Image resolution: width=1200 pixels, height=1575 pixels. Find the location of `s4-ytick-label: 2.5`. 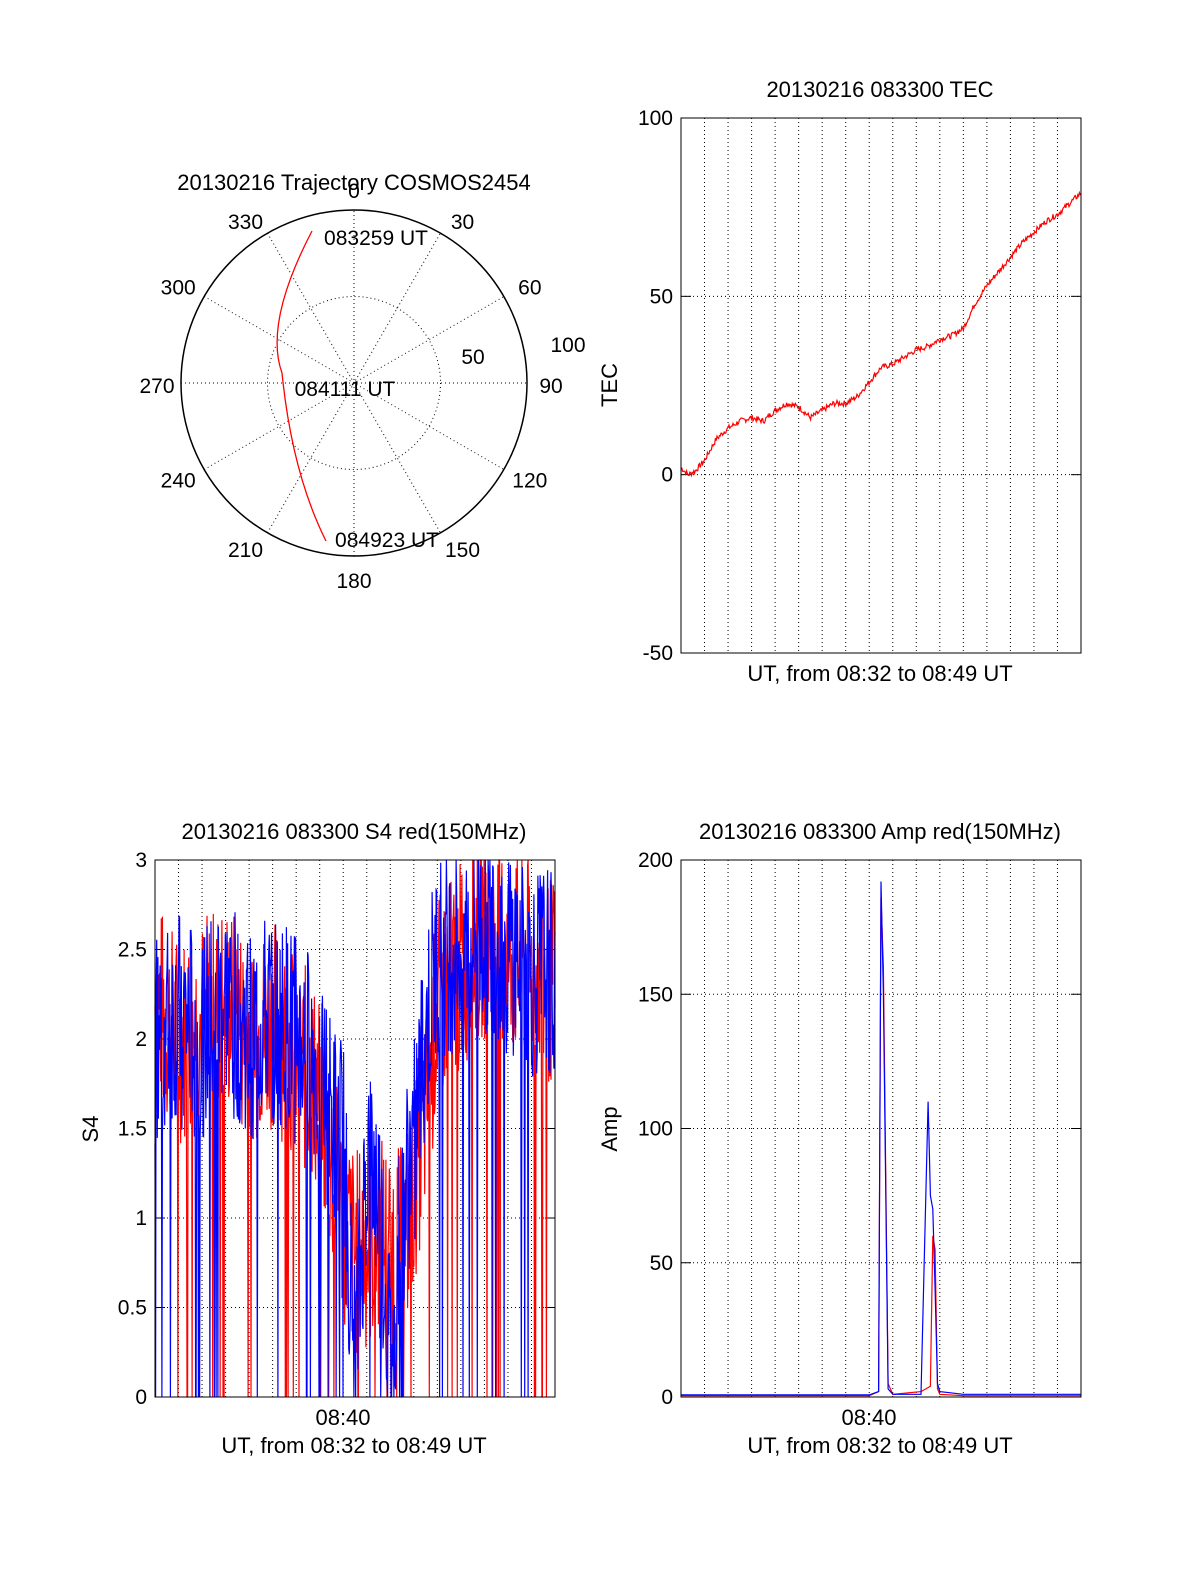

s4-ytick-label: 2.5 is located at coordinates (132, 950).